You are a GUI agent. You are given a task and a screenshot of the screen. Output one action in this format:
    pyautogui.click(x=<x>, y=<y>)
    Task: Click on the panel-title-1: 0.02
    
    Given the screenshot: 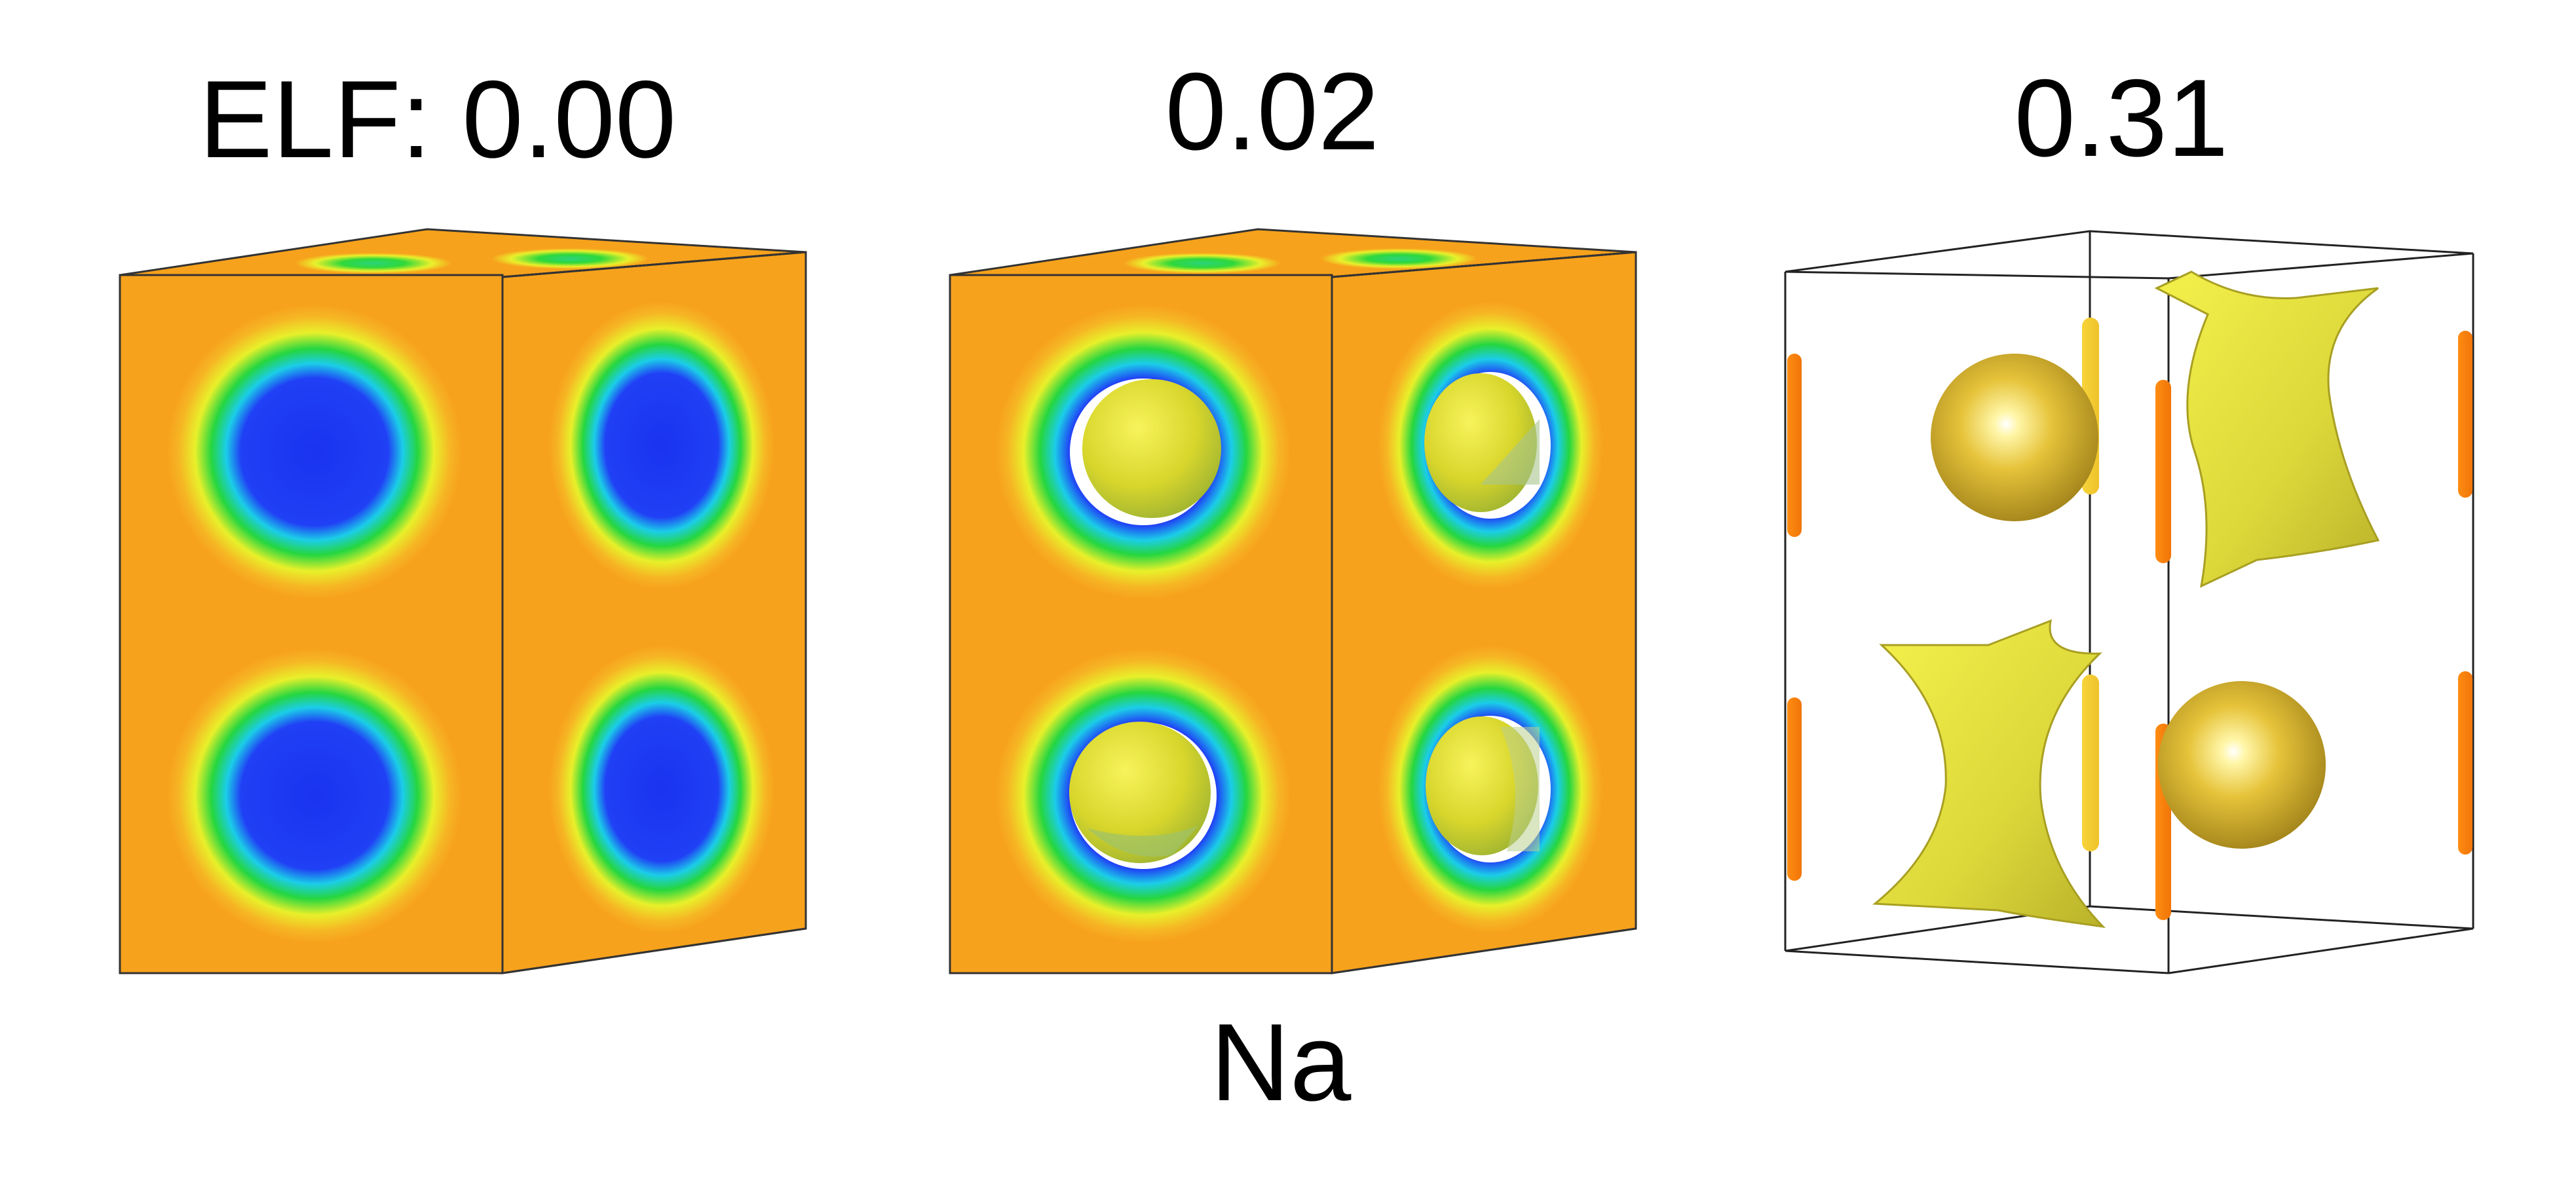 What is the action you would take?
    pyautogui.click(x=1272, y=111)
    